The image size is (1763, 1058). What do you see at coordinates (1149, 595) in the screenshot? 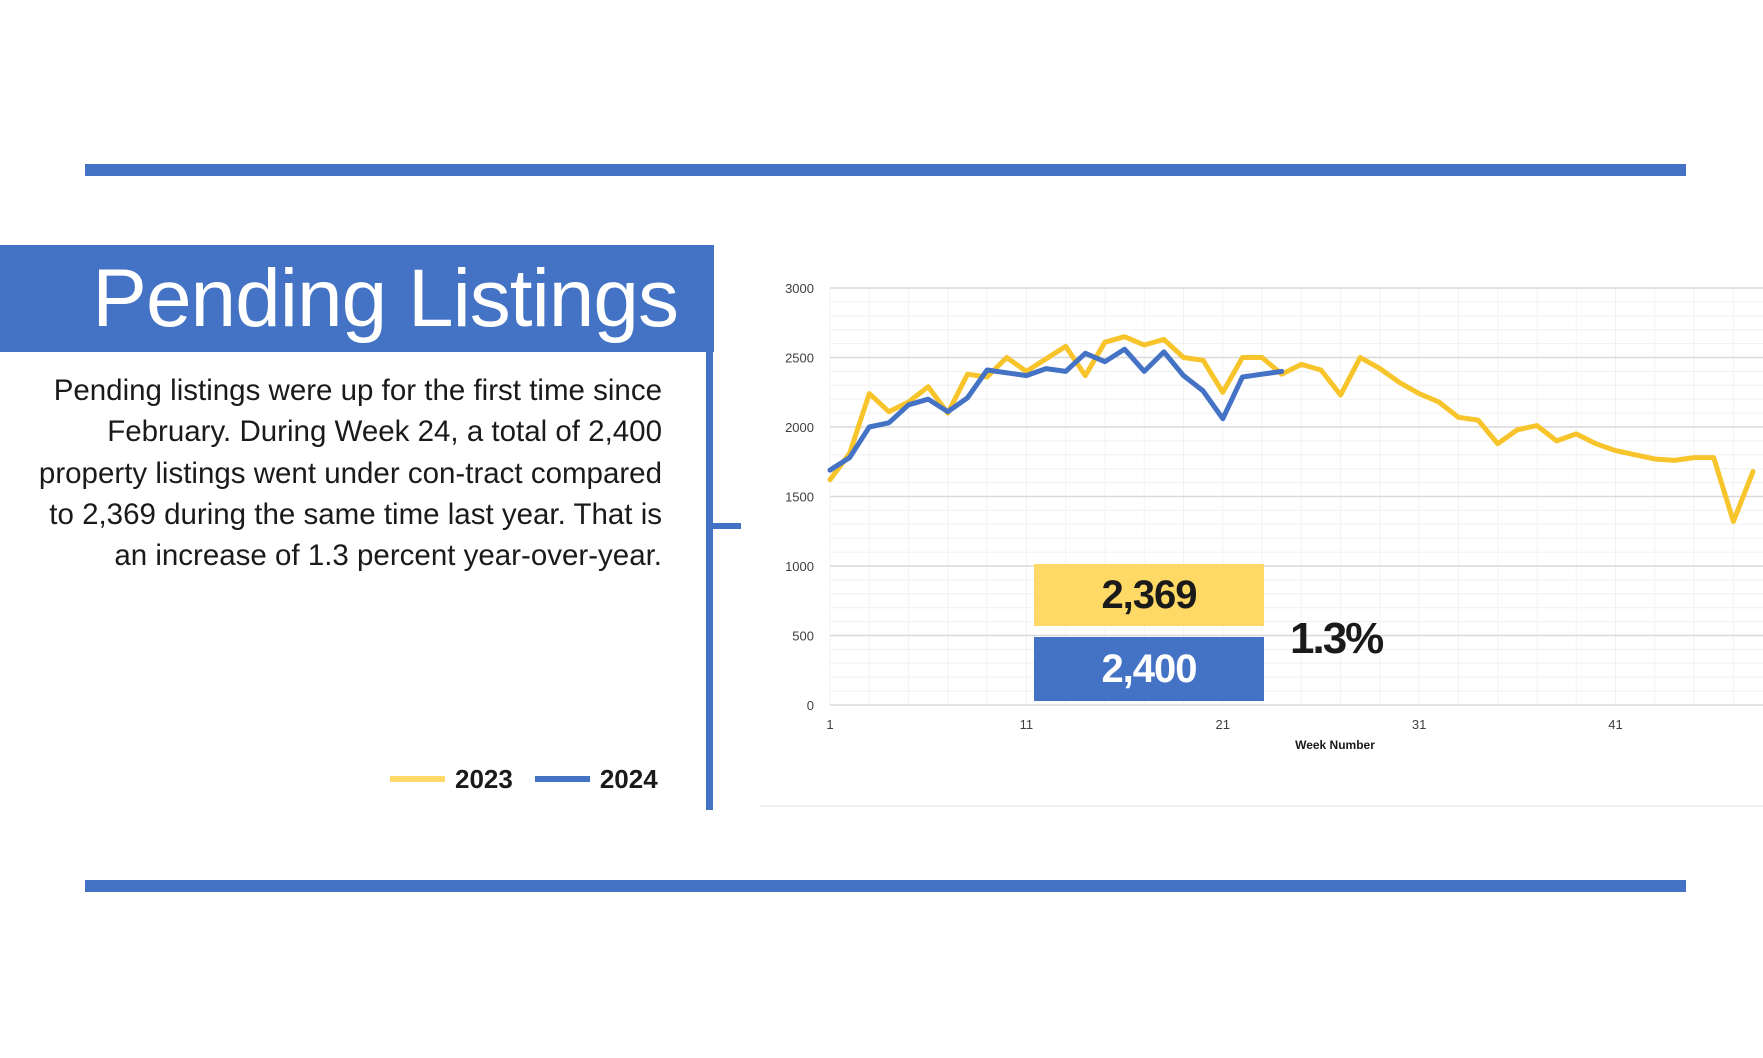
I see `callout-2023-value: 2,369` at bounding box center [1149, 595].